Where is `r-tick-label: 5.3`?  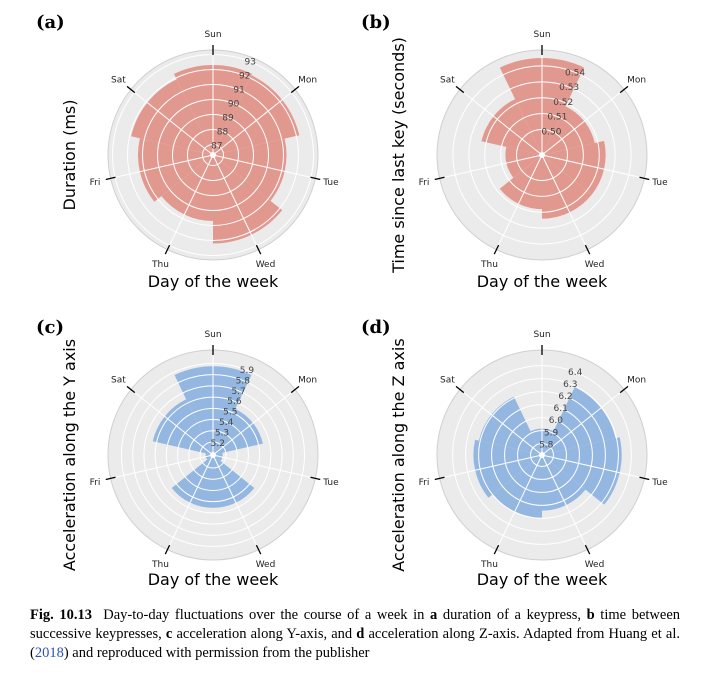
r-tick-label: 5.3 is located at coordinates (222, 434).